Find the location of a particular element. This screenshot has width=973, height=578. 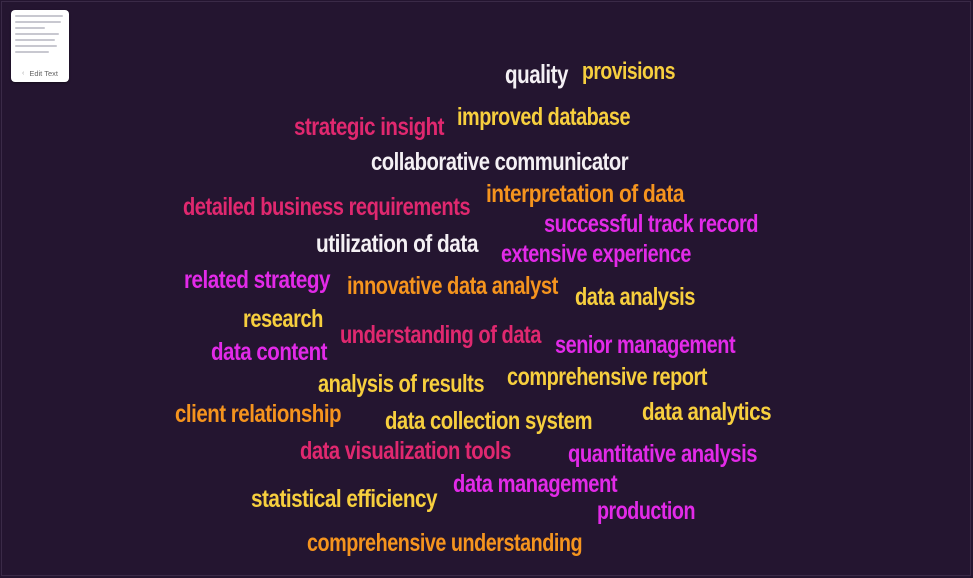

word-research: research is located at coordinates (283, 319).